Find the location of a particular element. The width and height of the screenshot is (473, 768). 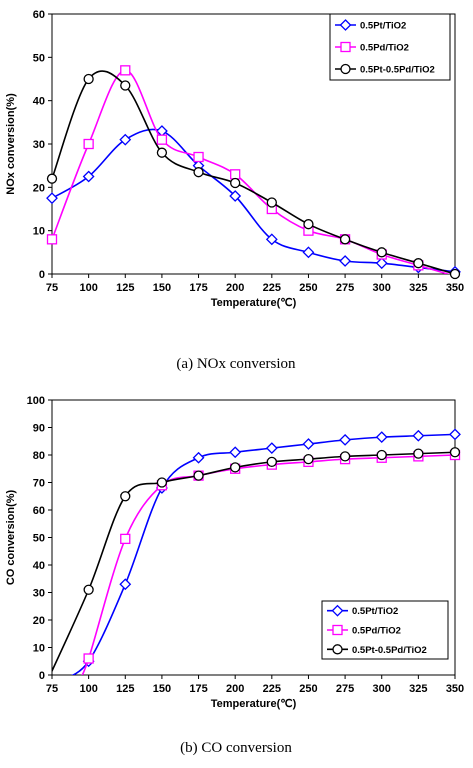

x-tick-label: 325 is located at coordinates (418, 689).